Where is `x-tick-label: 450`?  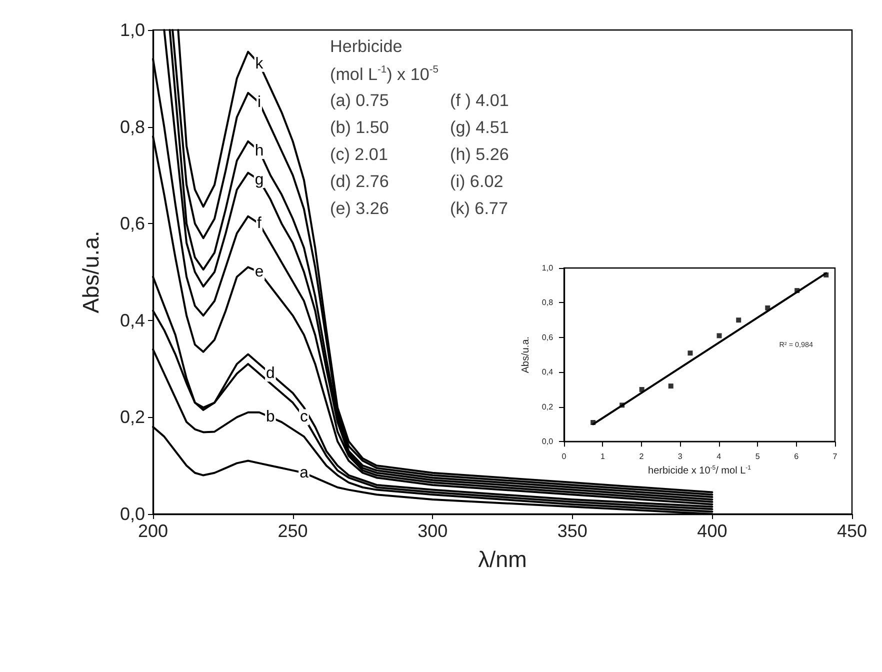 x-tick-label: 450 is located at coordinates (852, 531).